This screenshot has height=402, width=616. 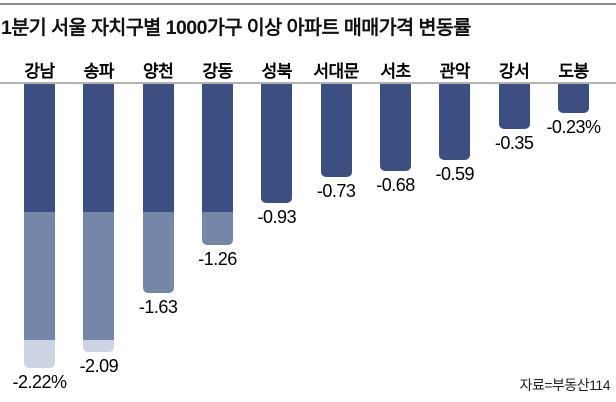 What do you see at coordinates (336, 71) in the screenshot?
I see `category-label: 서대문` at bounding box center [336, 71].